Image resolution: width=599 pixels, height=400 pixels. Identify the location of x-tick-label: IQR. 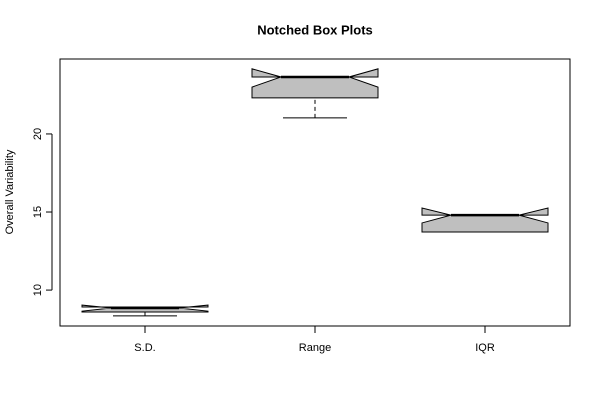
(485, 348).